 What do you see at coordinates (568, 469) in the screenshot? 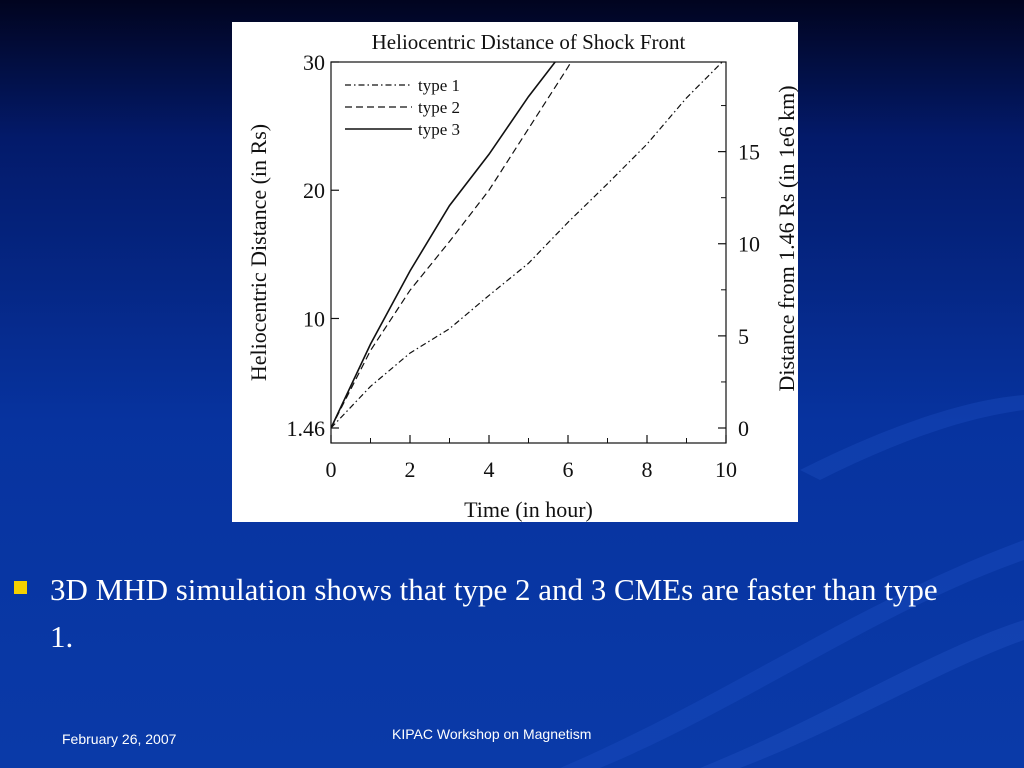
I see `x-tick-label: 6` at bounding box center [568, 469].